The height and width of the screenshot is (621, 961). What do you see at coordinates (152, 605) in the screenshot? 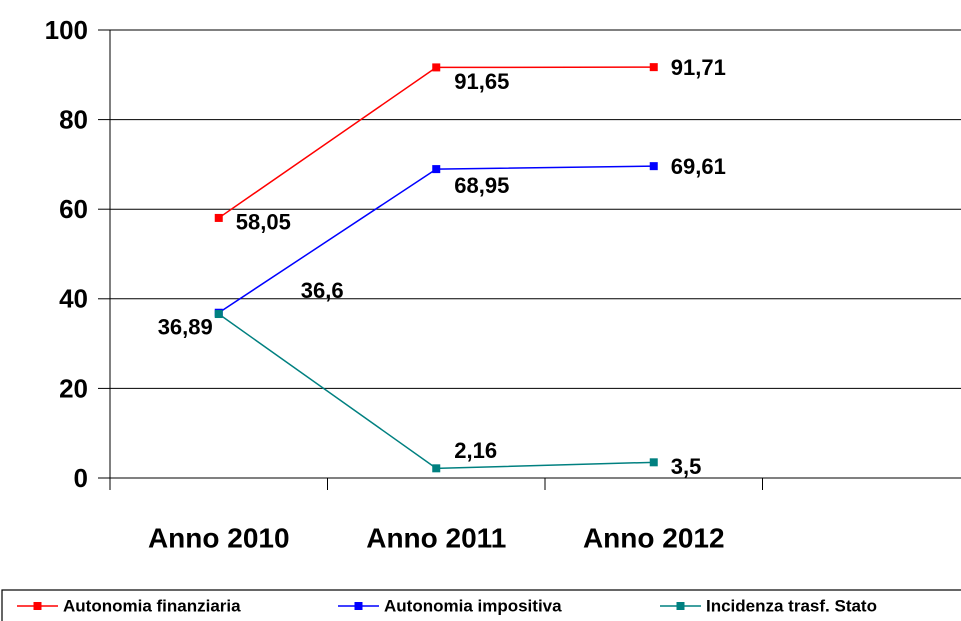
I see `legend-label: Autonomia finanziaria` at bounding box center [152, 605].